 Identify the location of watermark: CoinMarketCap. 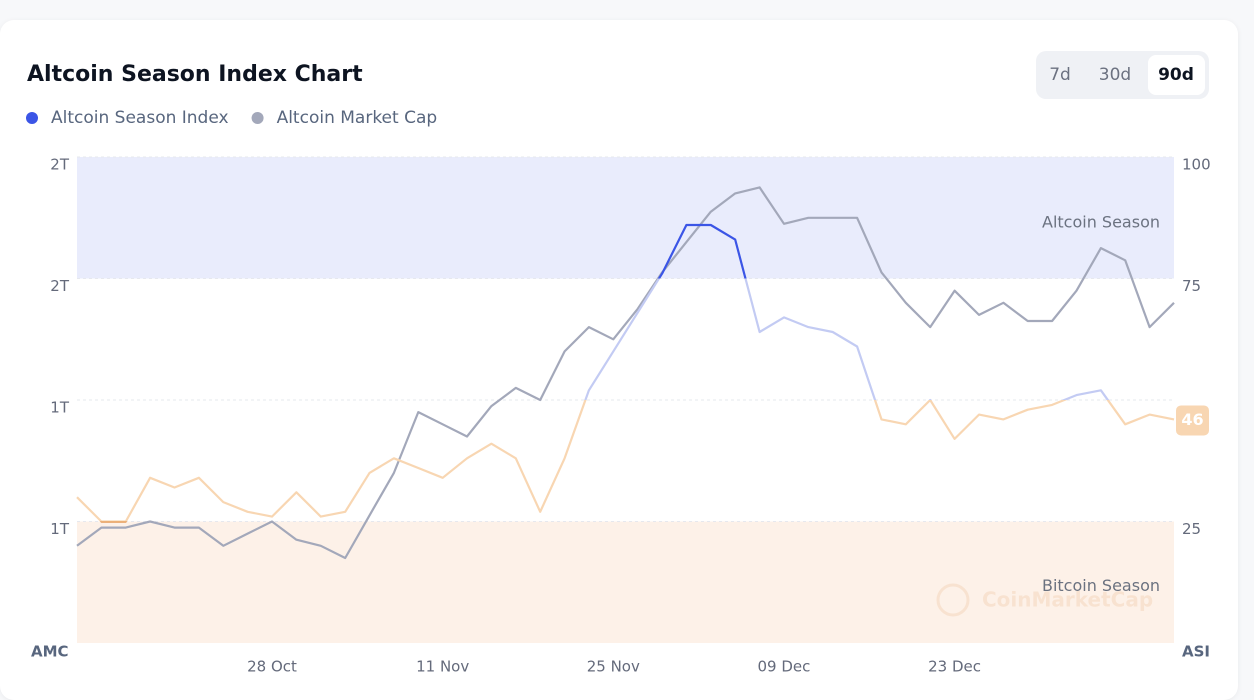
(1044, 600).